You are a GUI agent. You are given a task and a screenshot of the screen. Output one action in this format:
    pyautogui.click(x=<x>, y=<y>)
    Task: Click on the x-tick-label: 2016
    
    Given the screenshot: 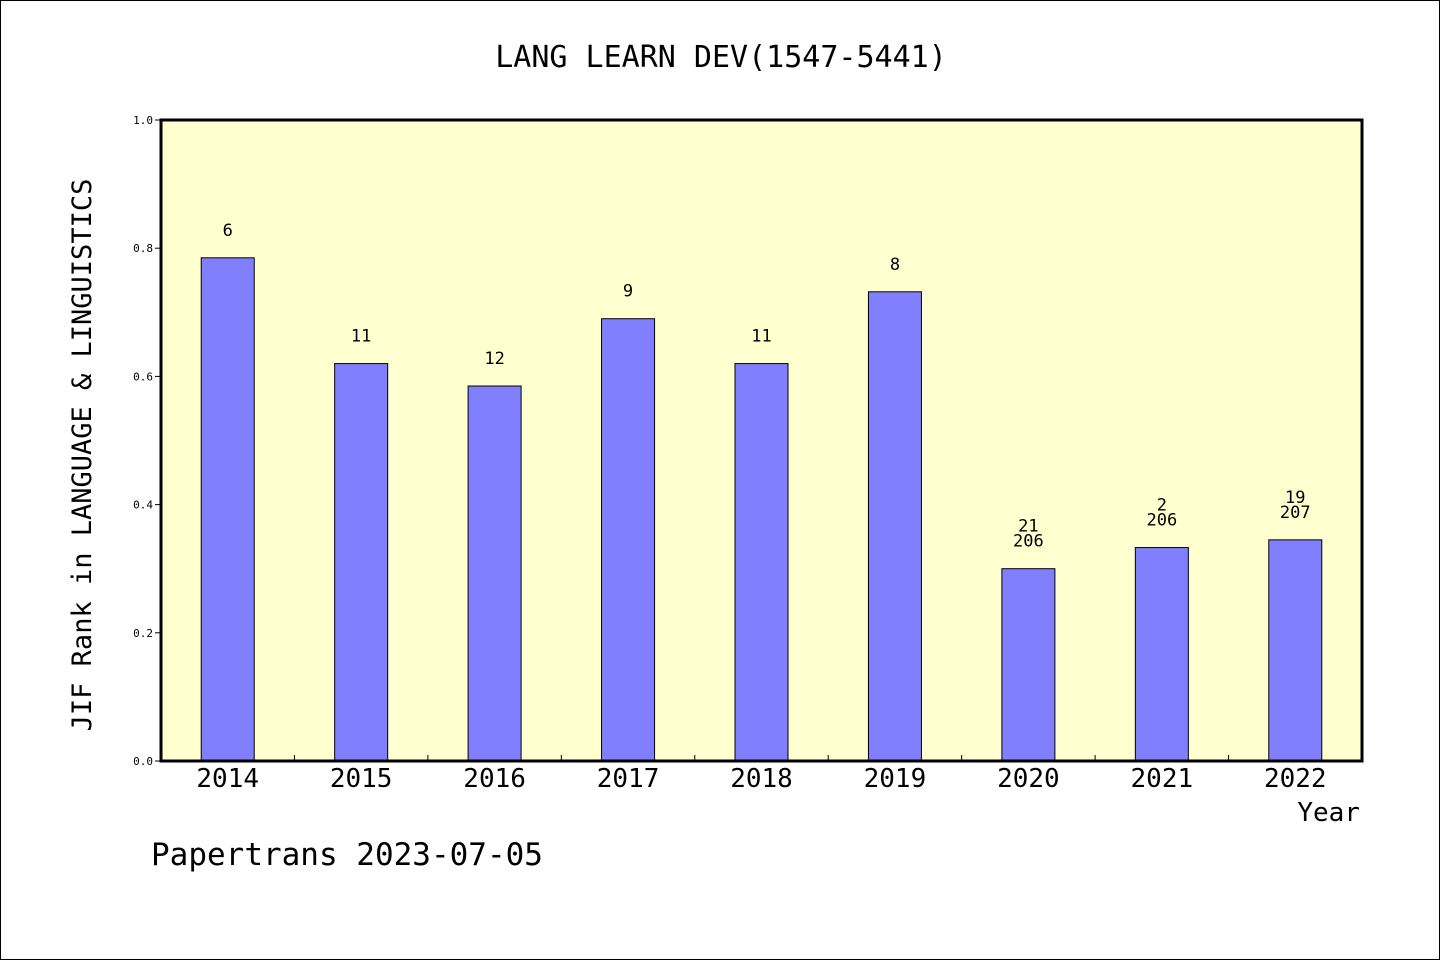 What is the action you would take?
    pyautogui.click(x=494, y=779)
    